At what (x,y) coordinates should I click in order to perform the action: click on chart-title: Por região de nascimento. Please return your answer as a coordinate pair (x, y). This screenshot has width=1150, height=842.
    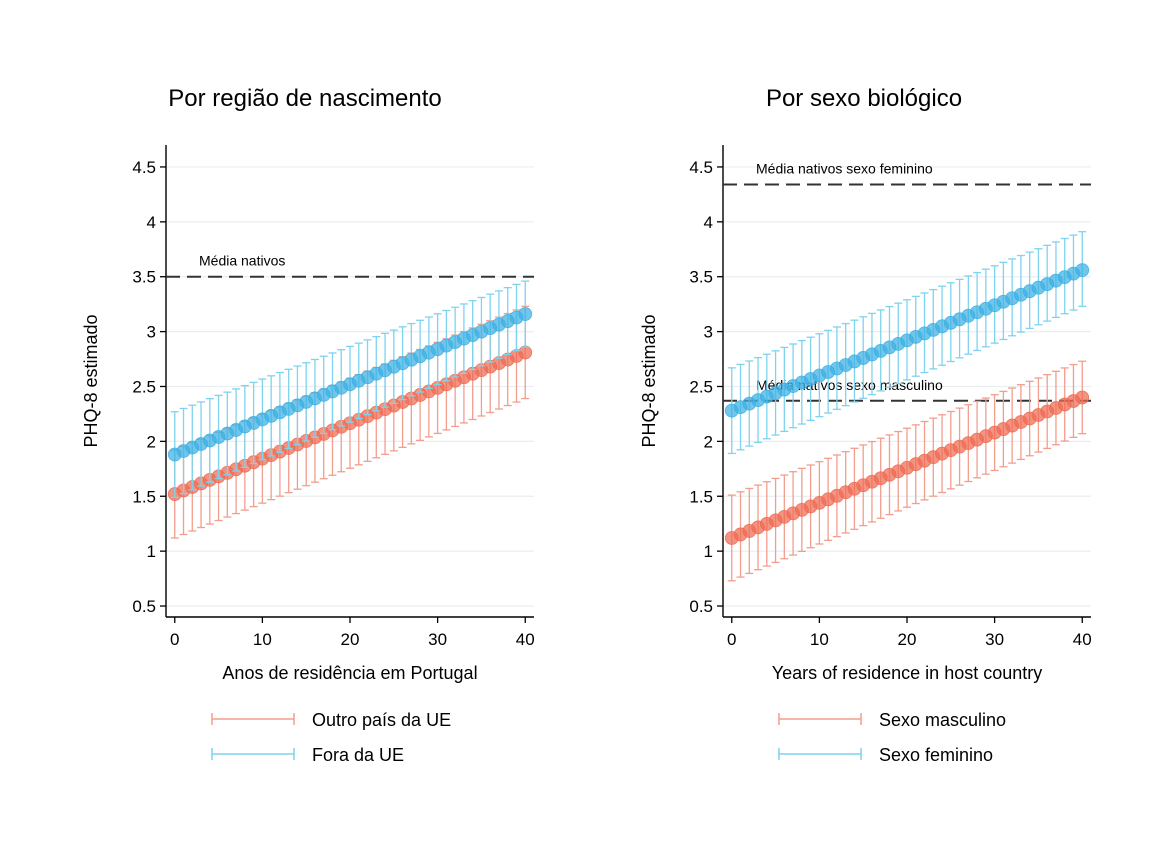
    Looking at the image, I should click on (305, 98).